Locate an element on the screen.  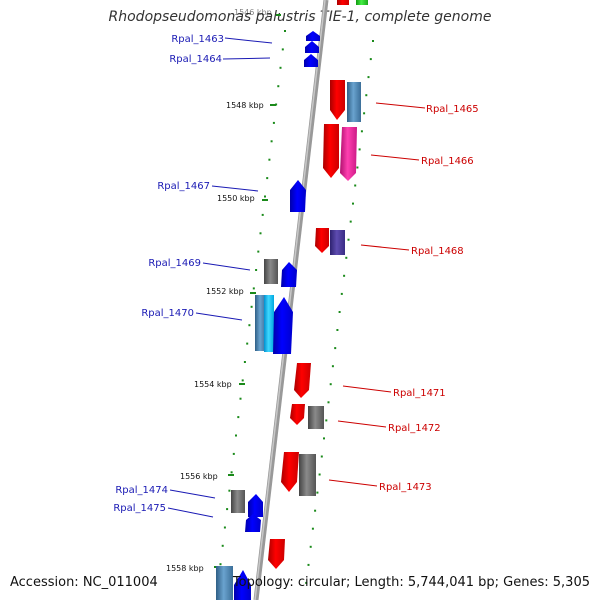
left-track-dots is located at coordinates (251, 307).